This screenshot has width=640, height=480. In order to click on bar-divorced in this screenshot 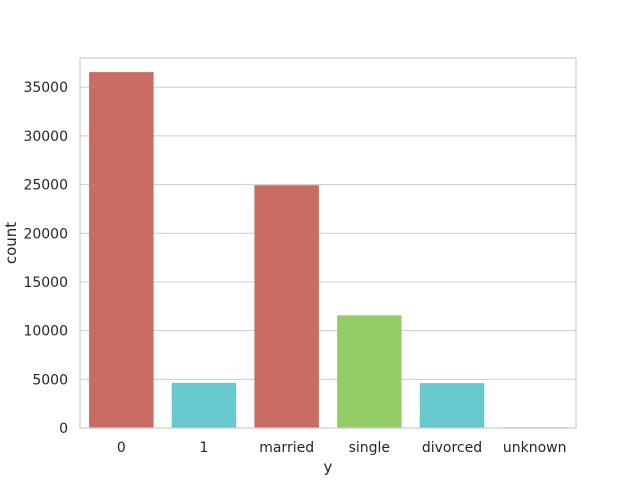, I will do `click(452, 405)`.